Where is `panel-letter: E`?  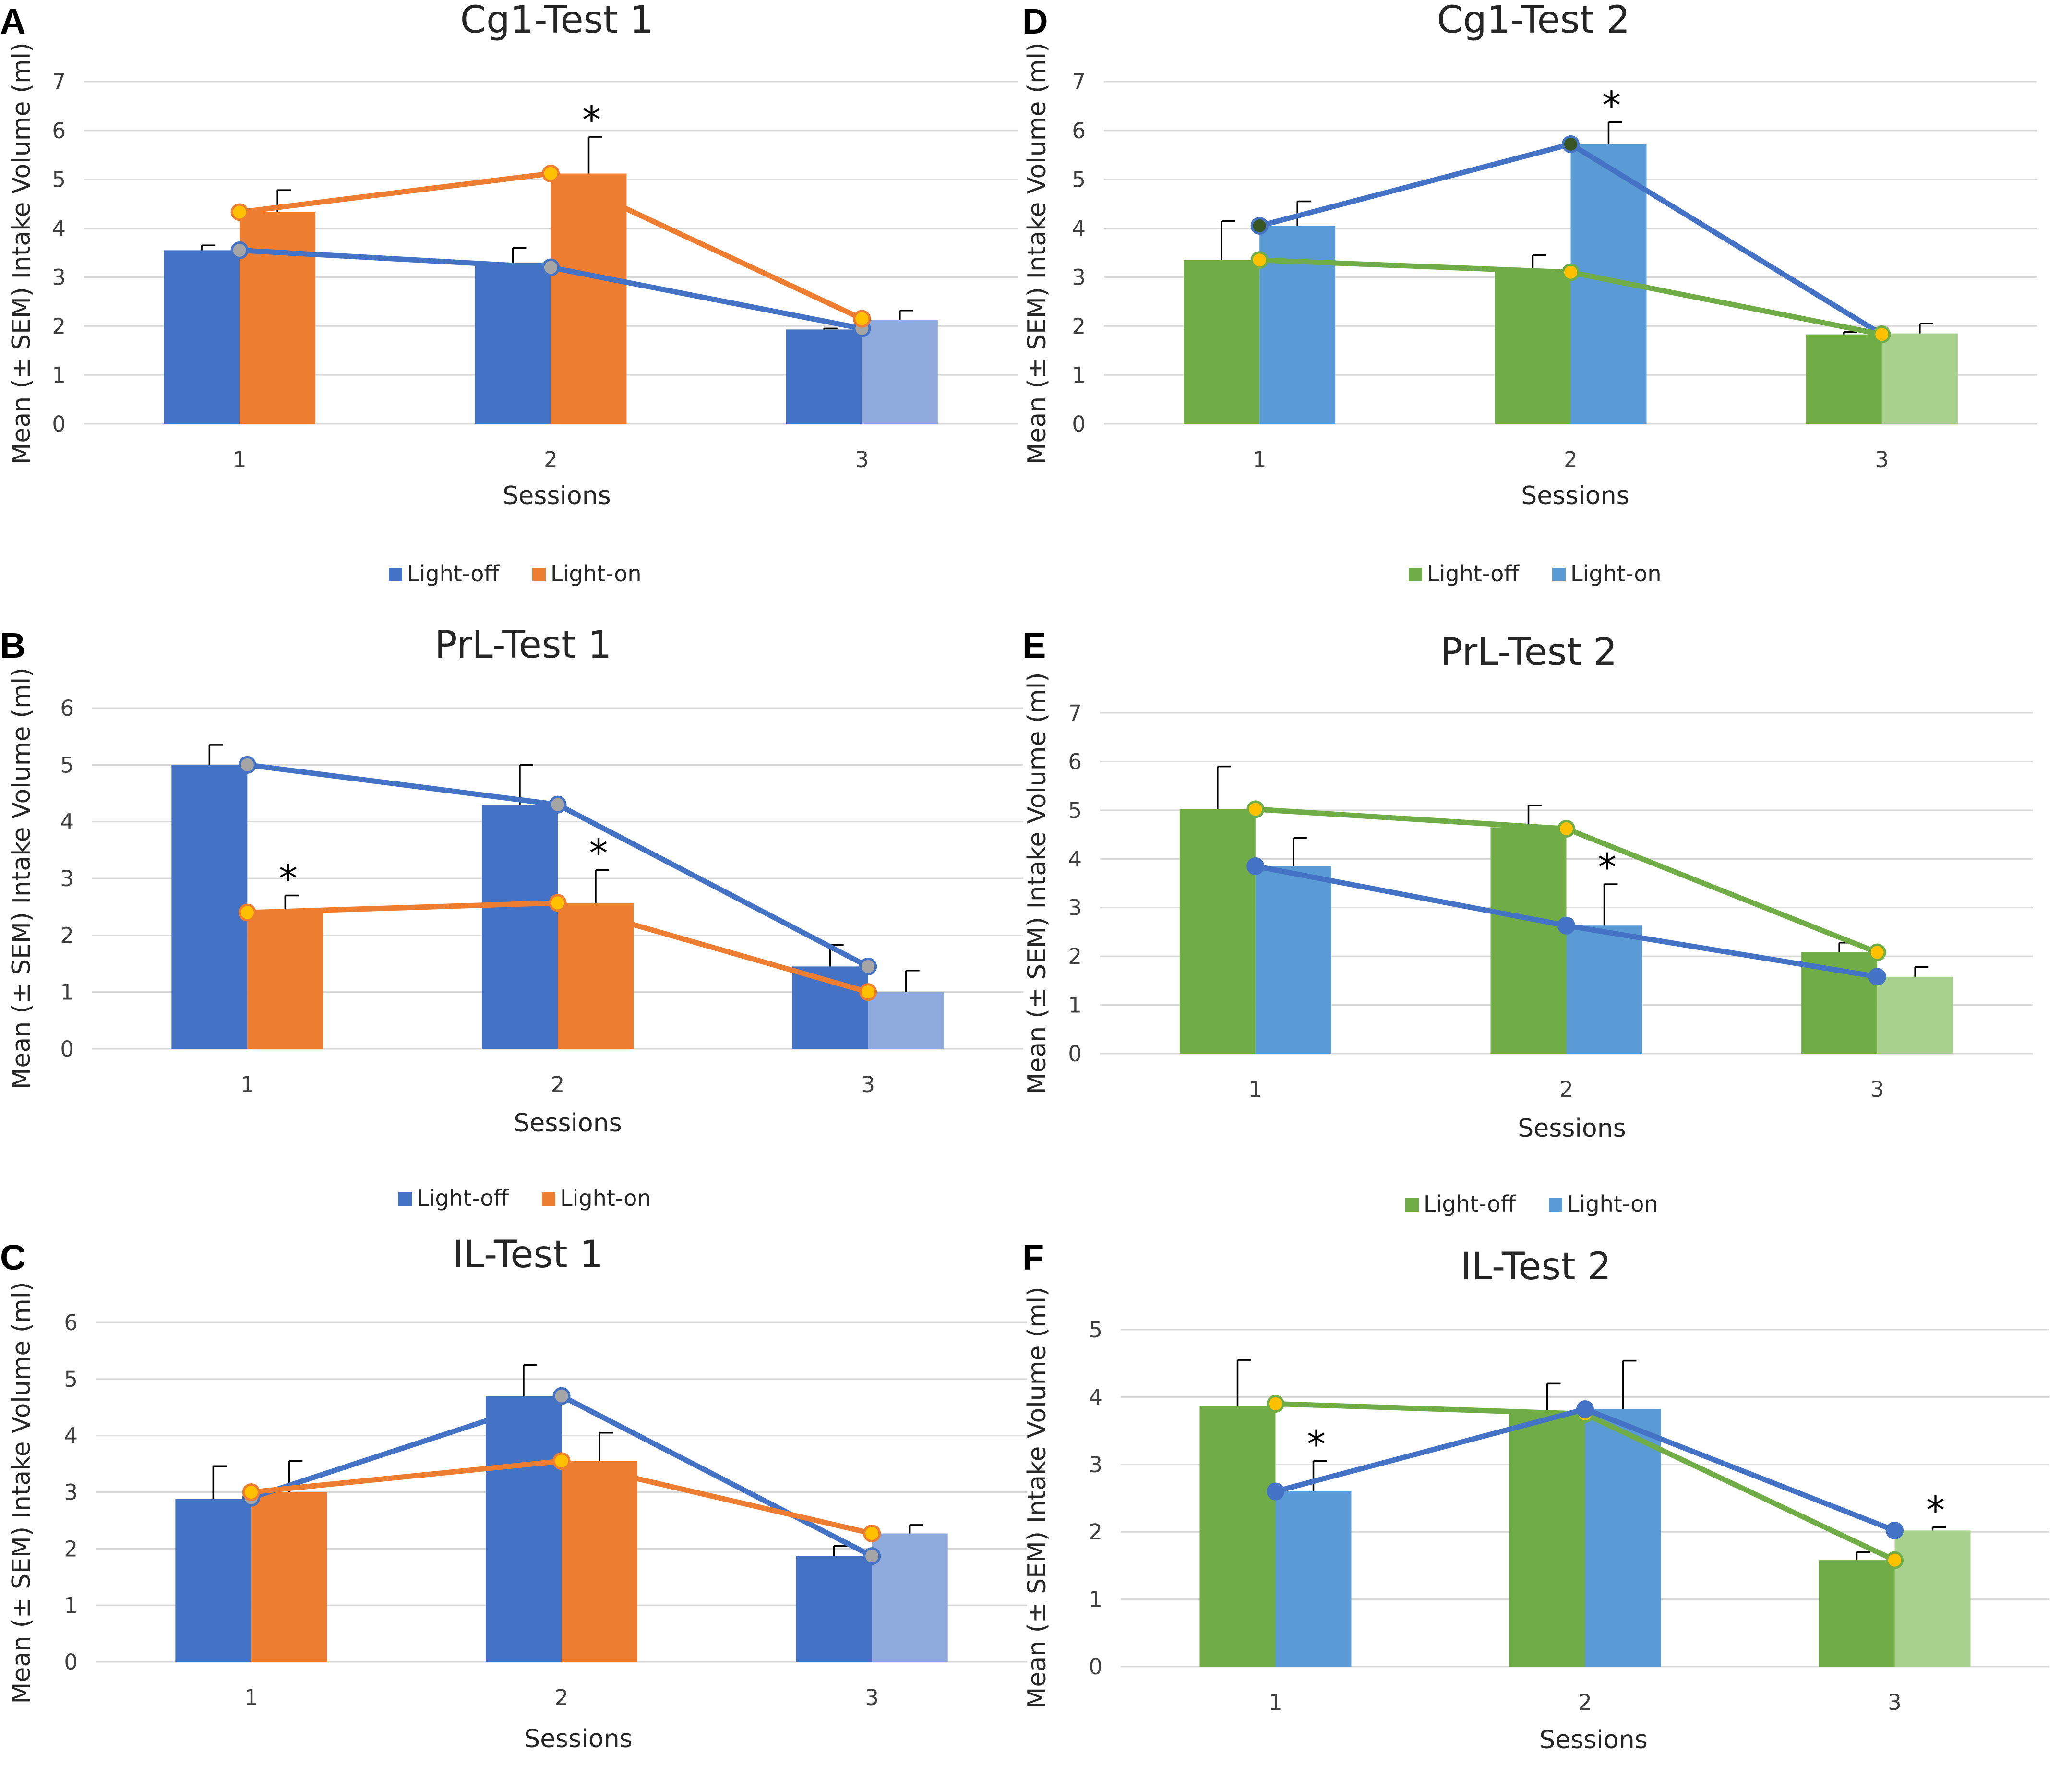
panel-letter: E is located at coordinates (1034, 645).